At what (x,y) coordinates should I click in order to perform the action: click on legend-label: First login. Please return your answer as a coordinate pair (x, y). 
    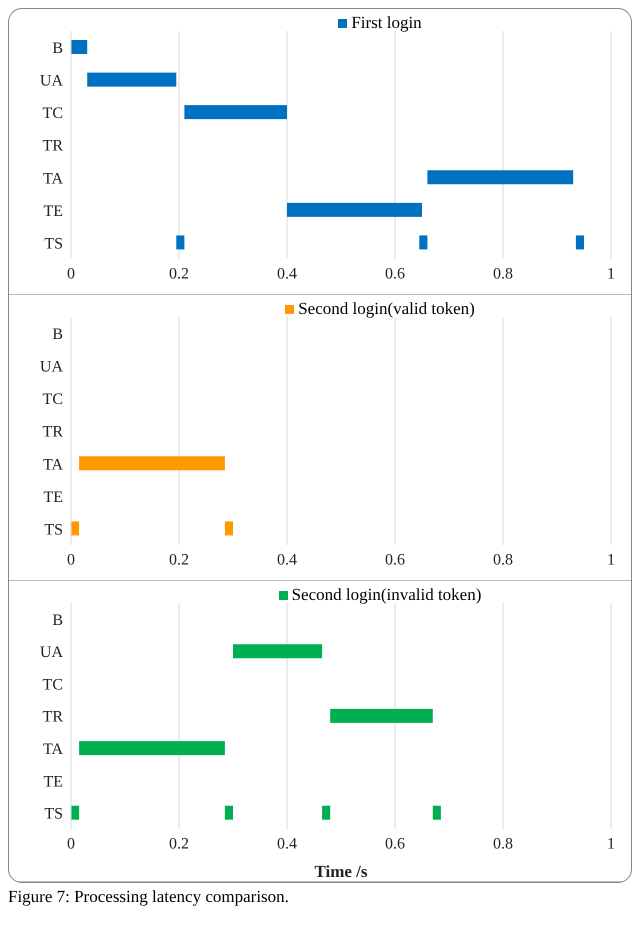
    Looking at the image, I should click on (386, 23).